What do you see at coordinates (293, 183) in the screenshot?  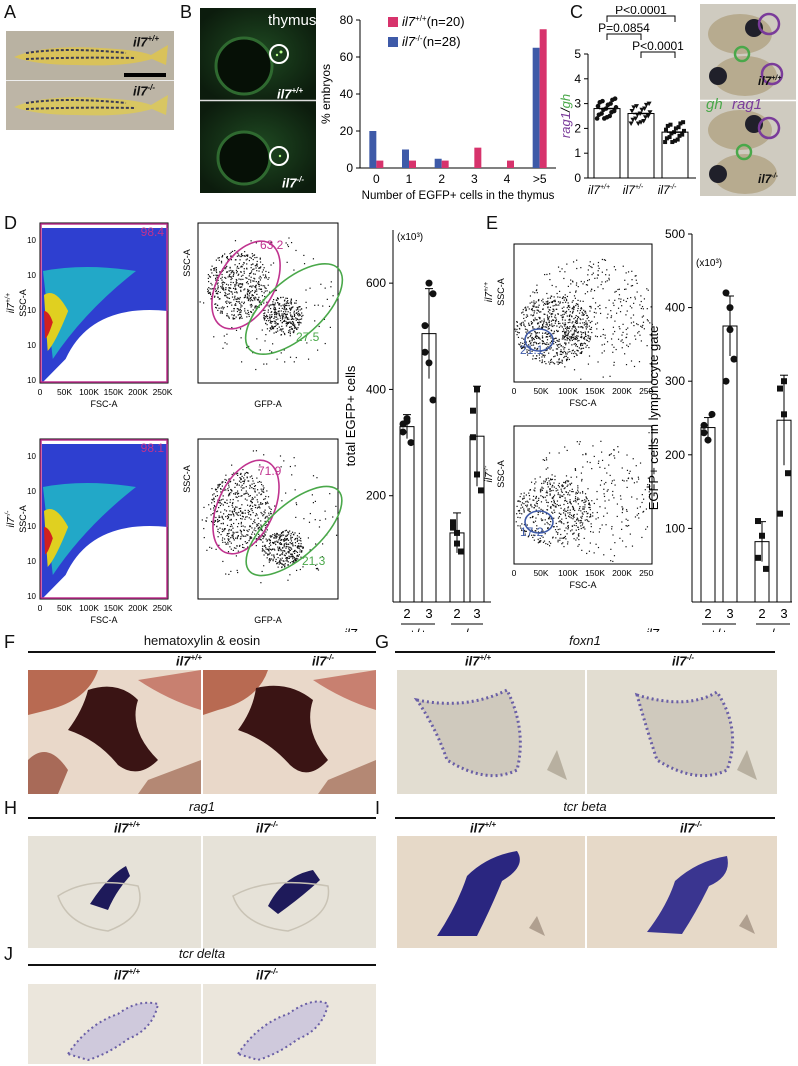 I see `fluor-genotype-ko: il7-/-` at bounding box center [293, 183].